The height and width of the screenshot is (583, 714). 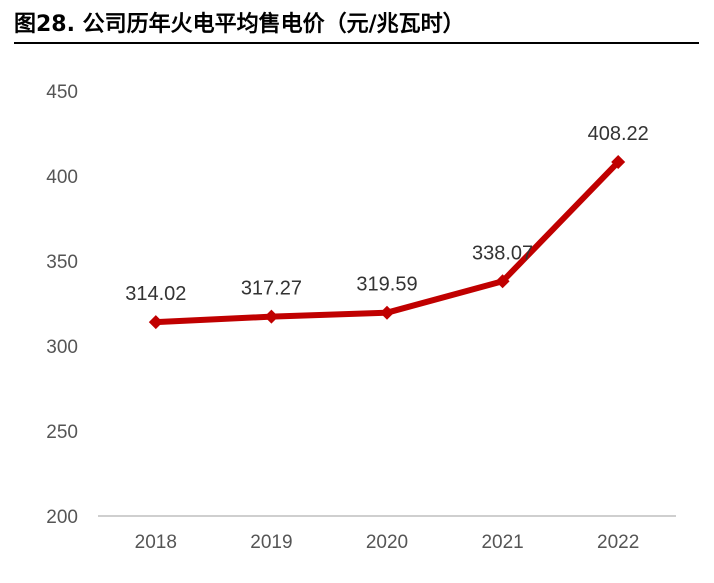 I want to click on x-tick-label: 2018, so click(x=156, y=542).